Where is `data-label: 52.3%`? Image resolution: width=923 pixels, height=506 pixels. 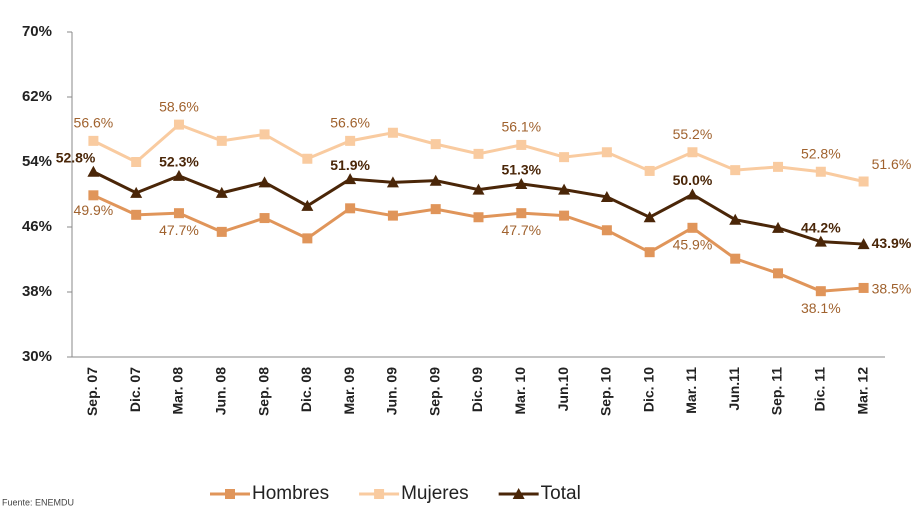 data-label: 52.3% is located at coordinates (179, 162).